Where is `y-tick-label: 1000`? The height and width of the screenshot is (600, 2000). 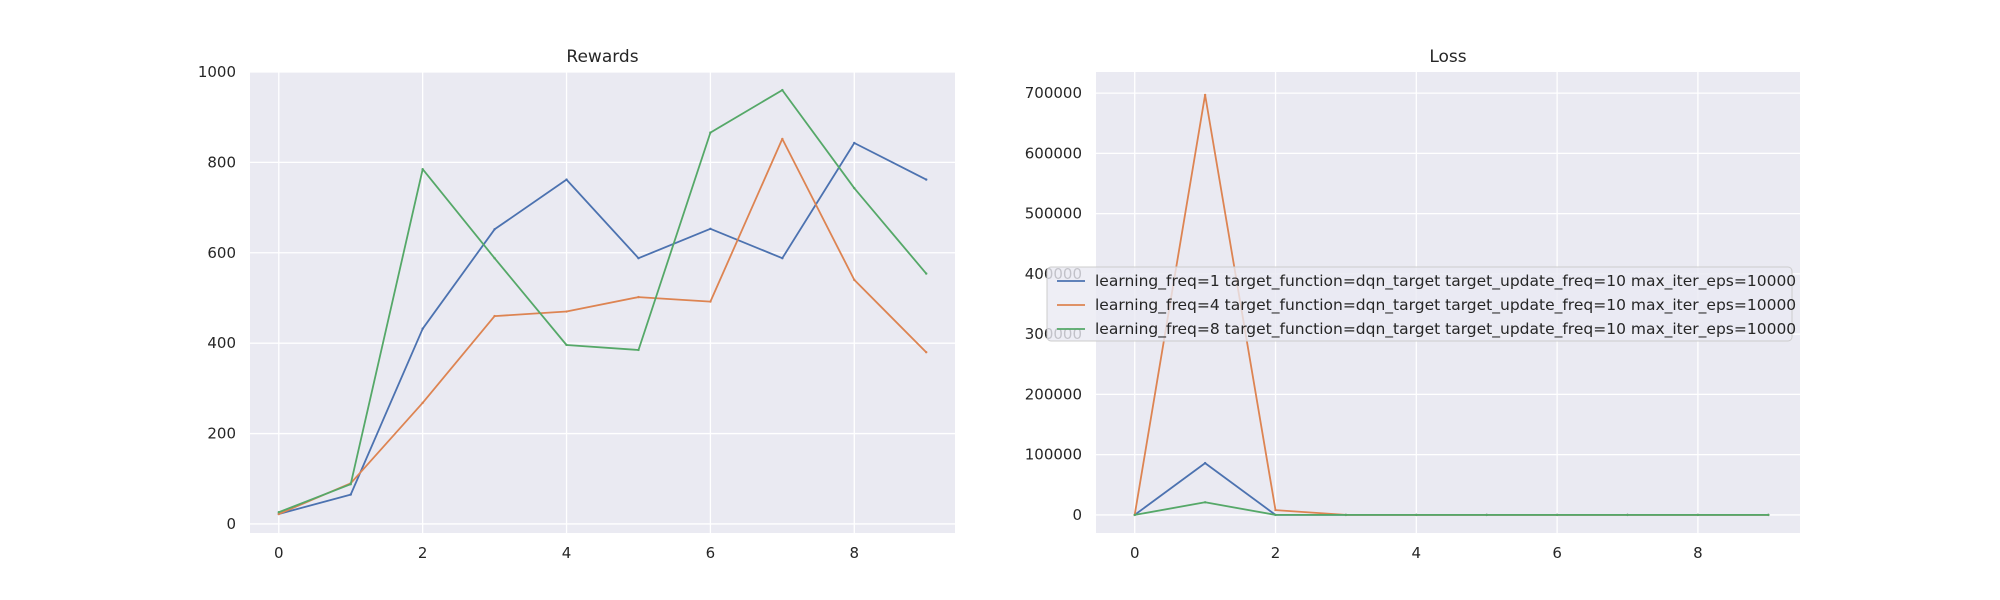 y-tick-label: 1000 is located at coordinates (217, 72).